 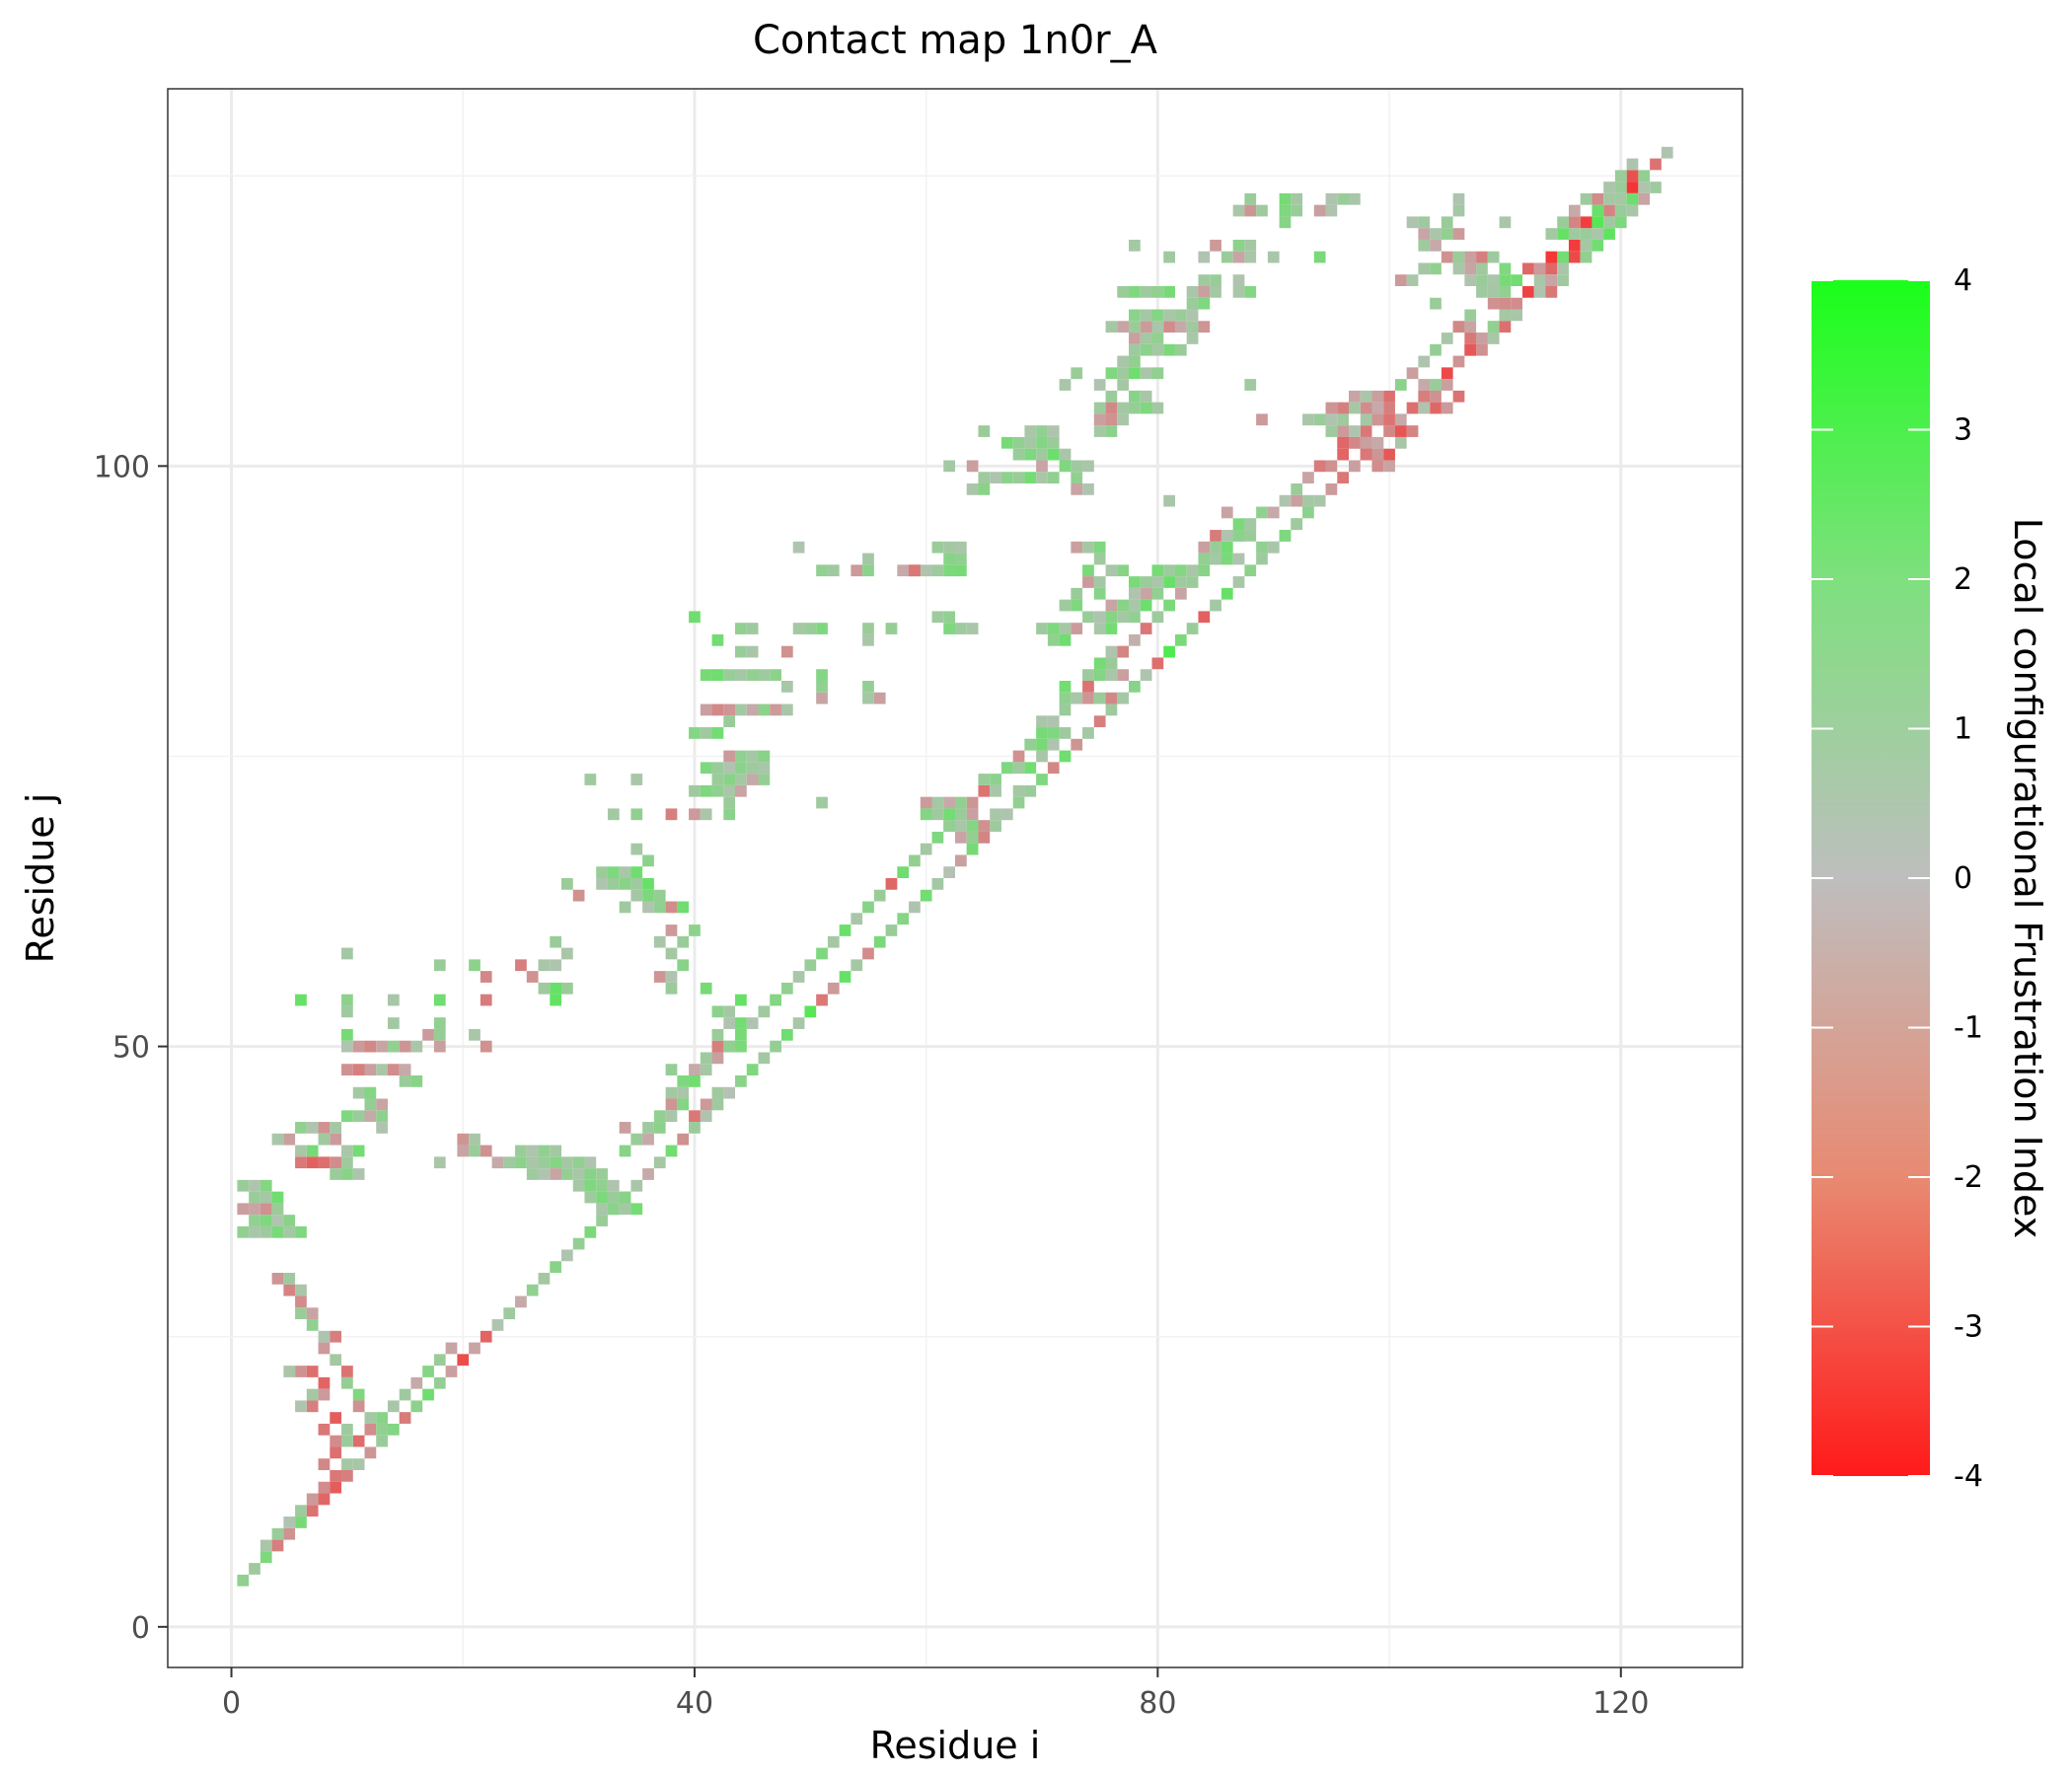 What do you see at coordinates (40, 879) in the screenshot?
I see `y-axis-title: Residue j` at bounding box center [40, 879].